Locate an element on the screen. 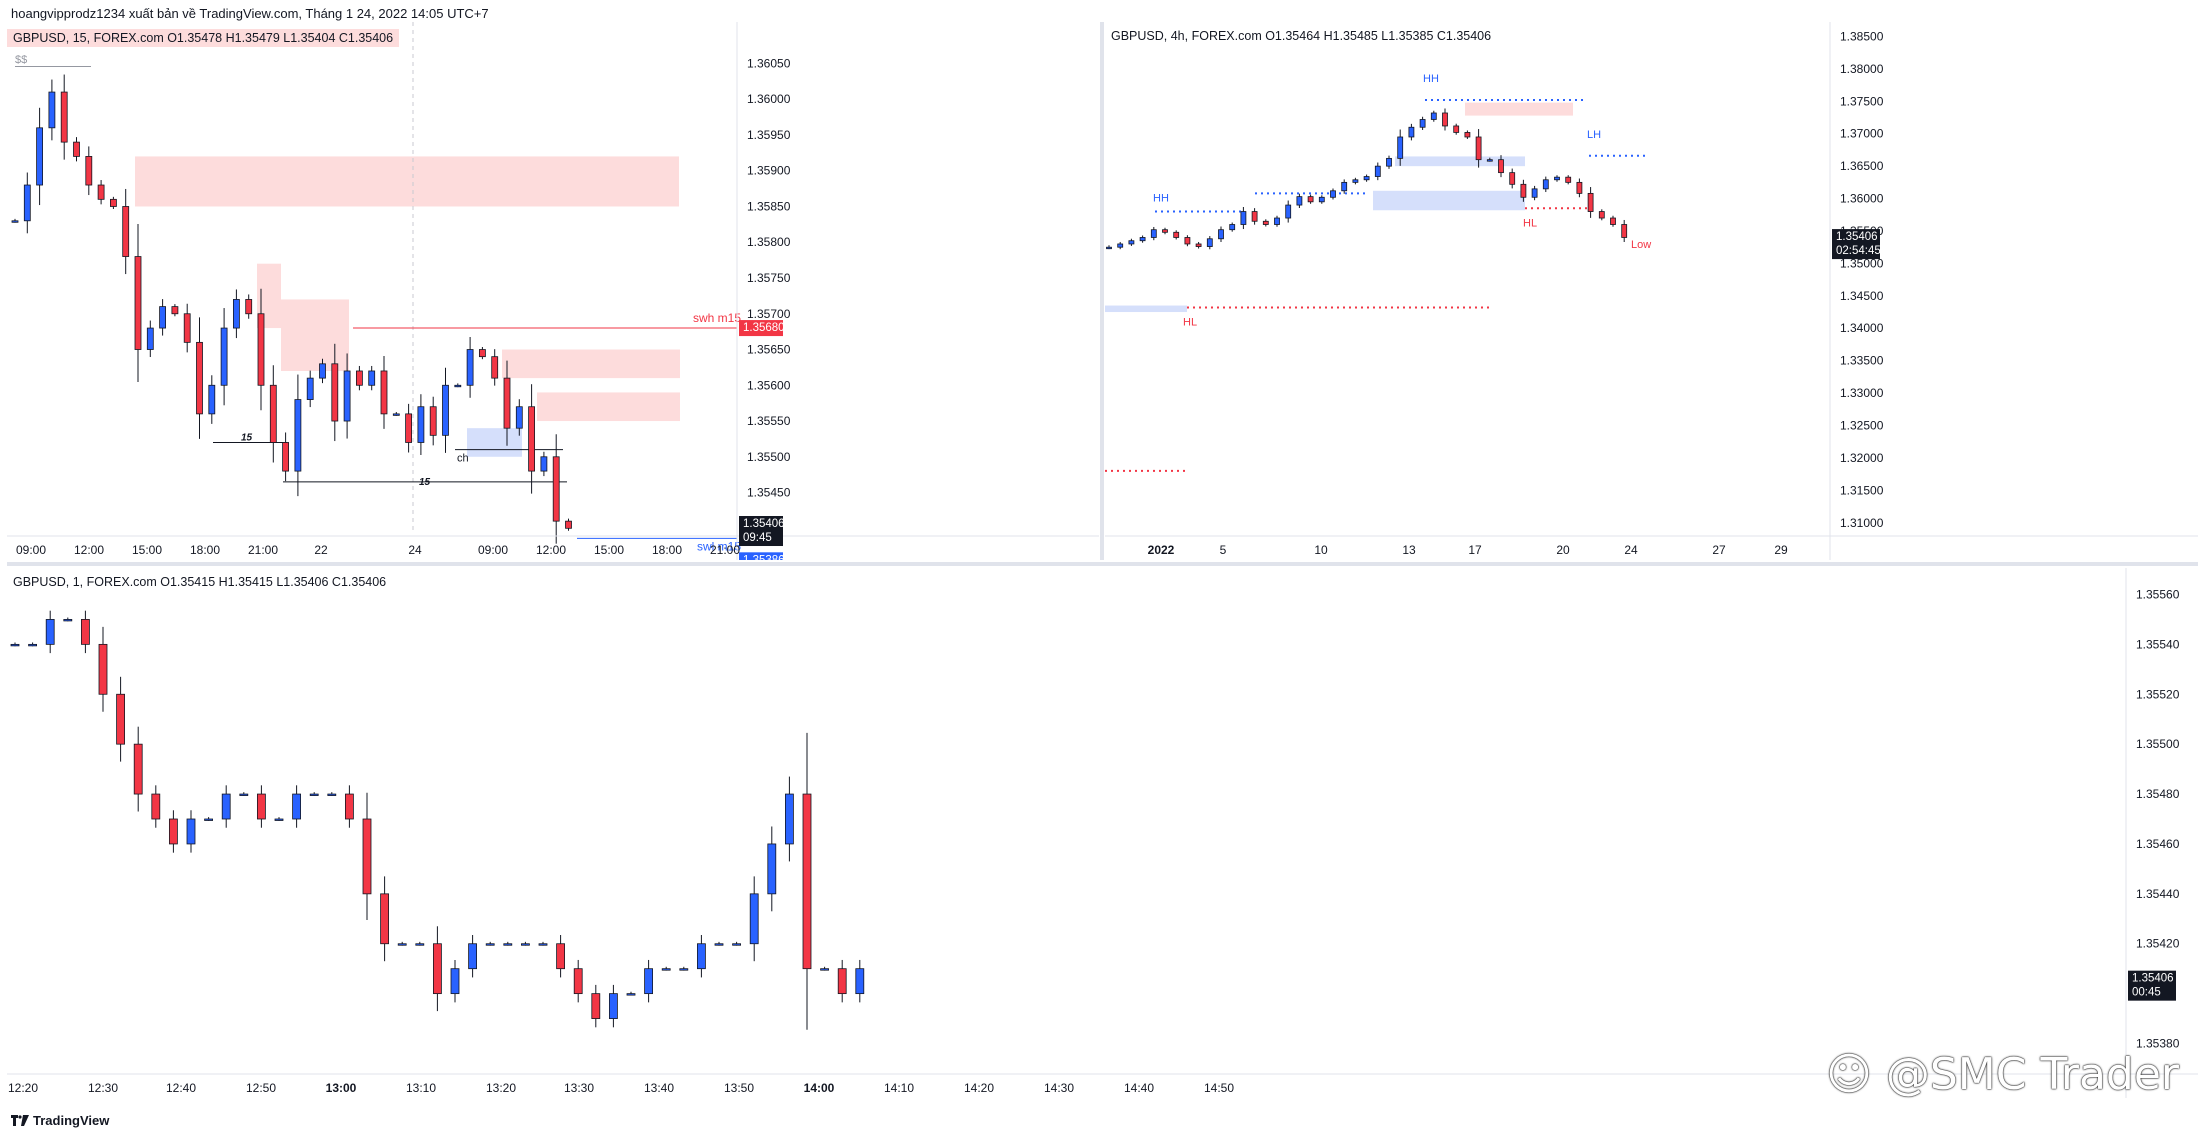  h4-x-tick: 17 is located at coordinates (1475, 550).